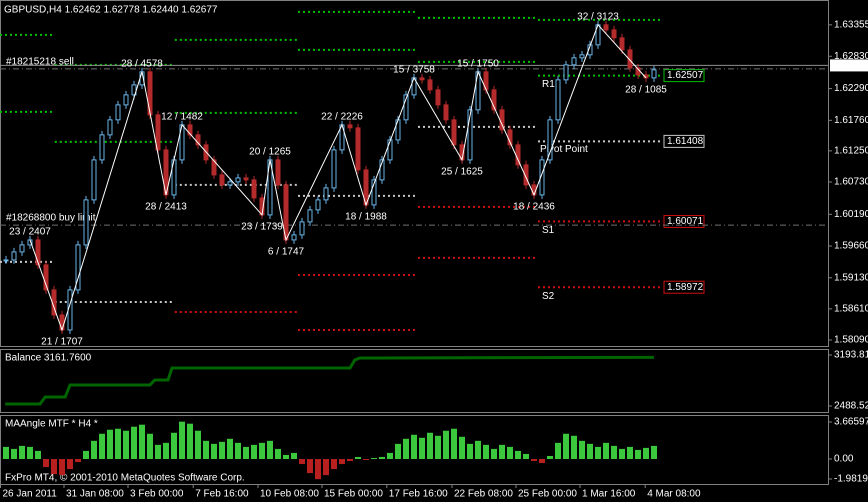 The height and width of the screenshot is (502, 868). I want to click on y-tick-label: 3193.81, so click(851, 355).